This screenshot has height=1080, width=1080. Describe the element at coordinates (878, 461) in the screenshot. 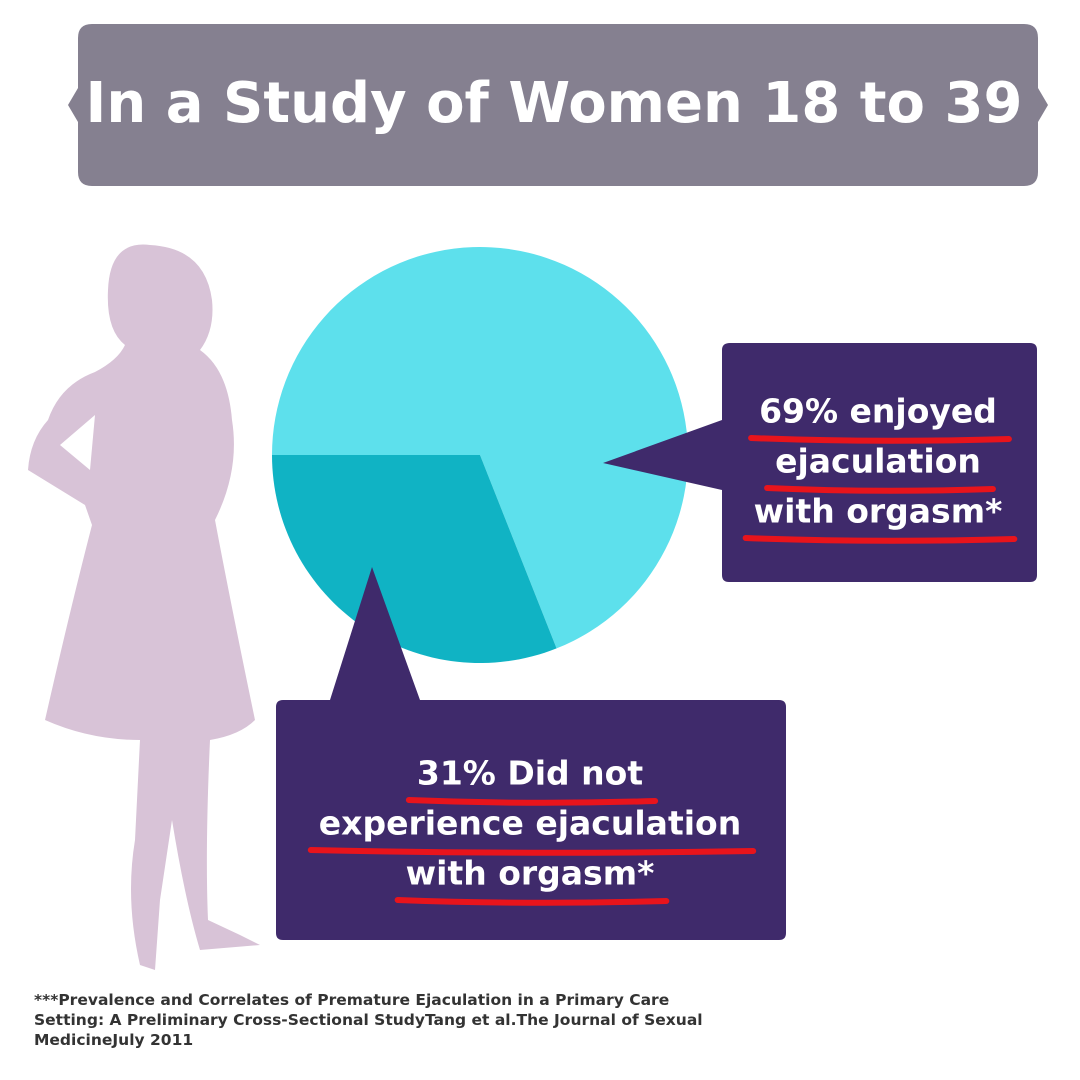

I see `callout-text: ejaculation` at that location.